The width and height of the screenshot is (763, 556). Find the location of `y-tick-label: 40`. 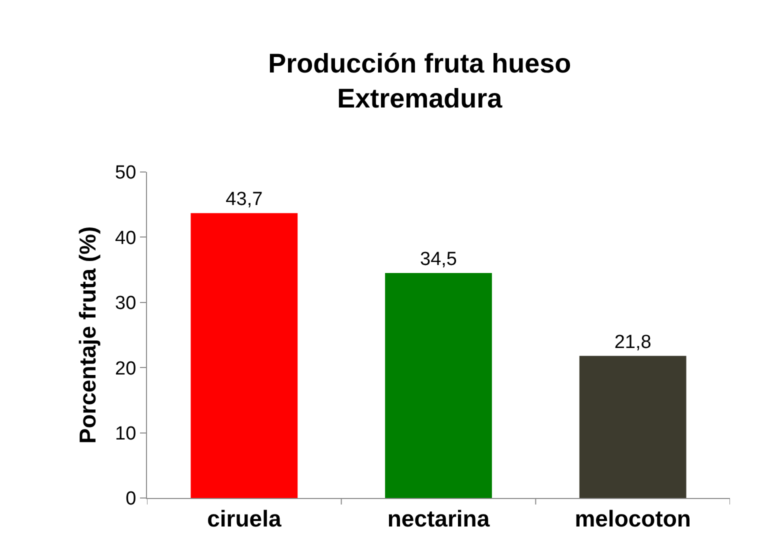

y-tick-label: 40 is located at coordinates (125, 238).